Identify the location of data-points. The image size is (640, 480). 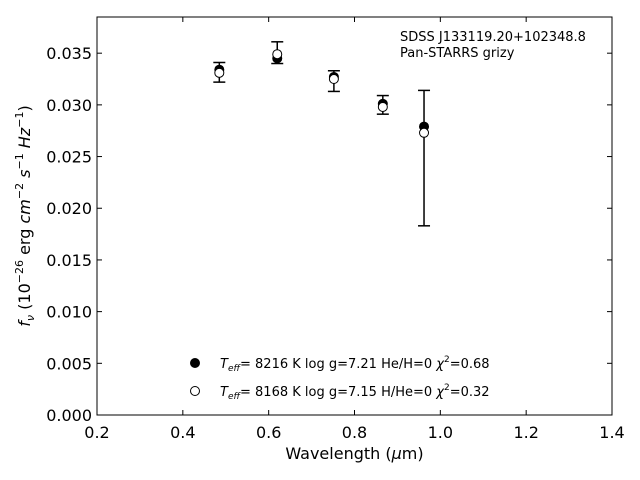
(322, 93).